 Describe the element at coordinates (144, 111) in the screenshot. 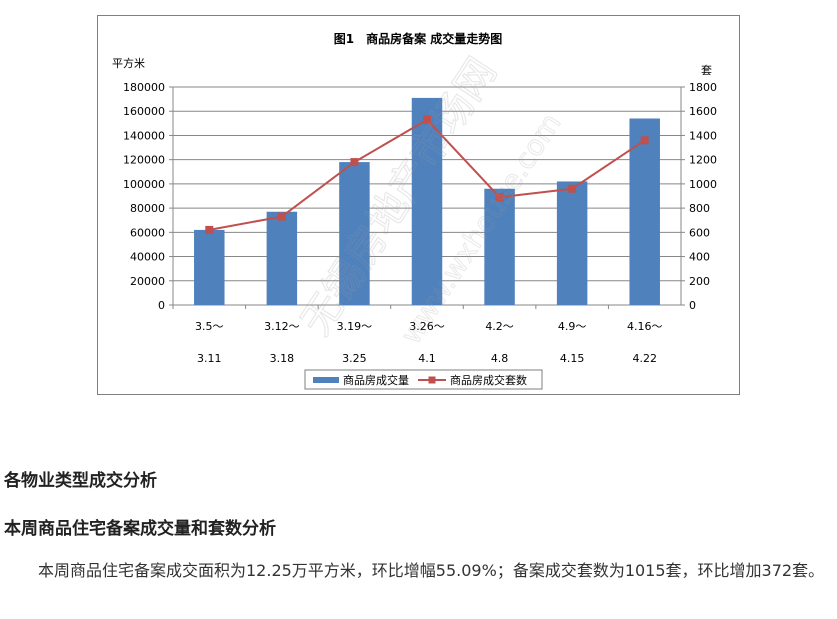

I see `y-left-tick-label: 160000` at that location.